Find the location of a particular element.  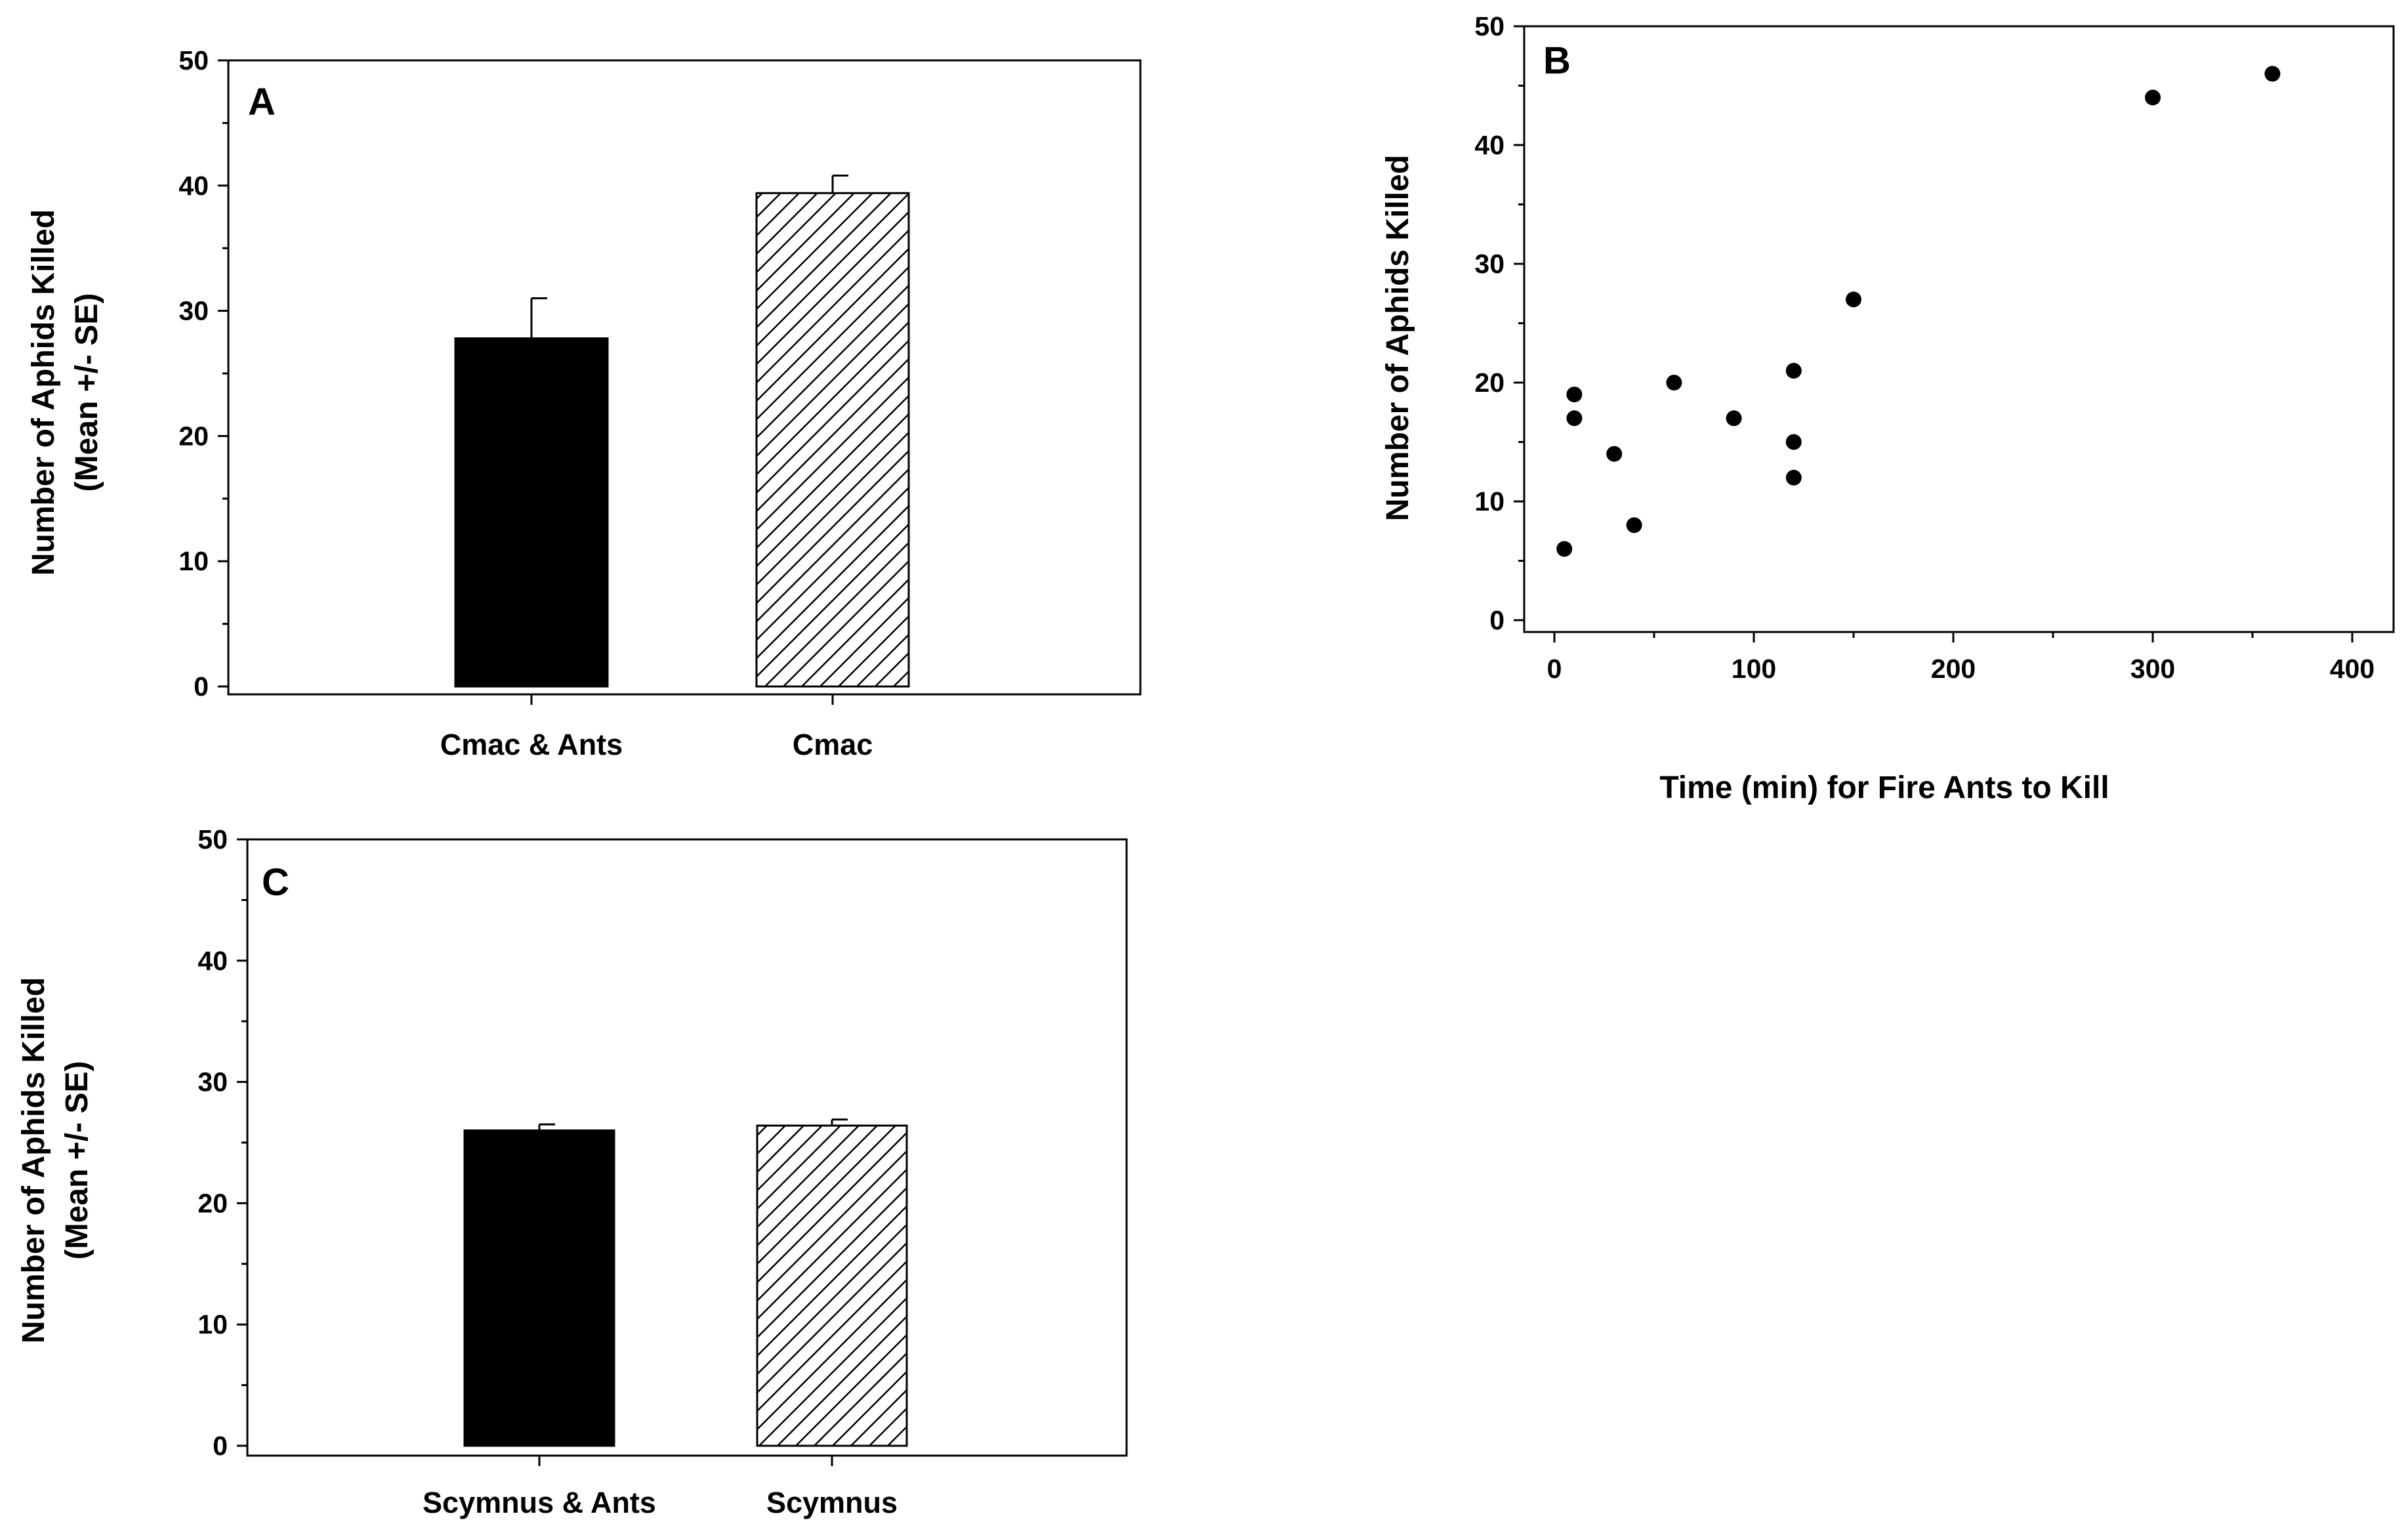

x-category-label: Cmac is located at coordinates (833, 744).